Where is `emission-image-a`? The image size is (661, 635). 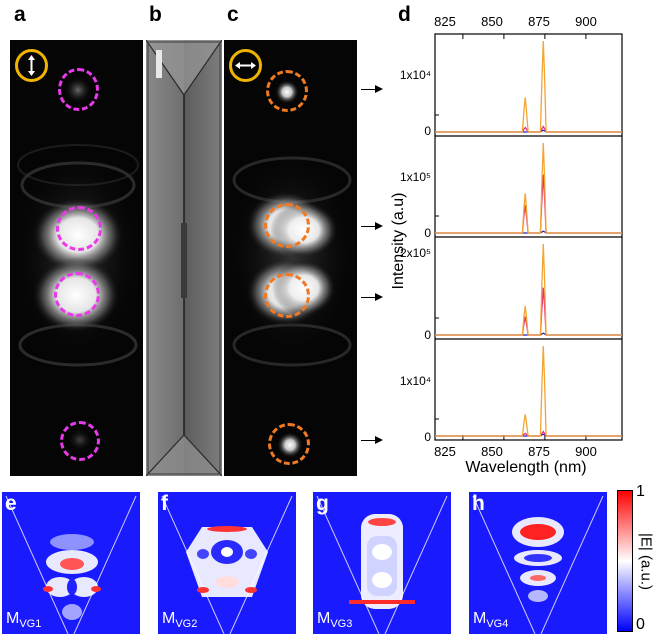 emission-image-a is located at coordinates (76, 258).